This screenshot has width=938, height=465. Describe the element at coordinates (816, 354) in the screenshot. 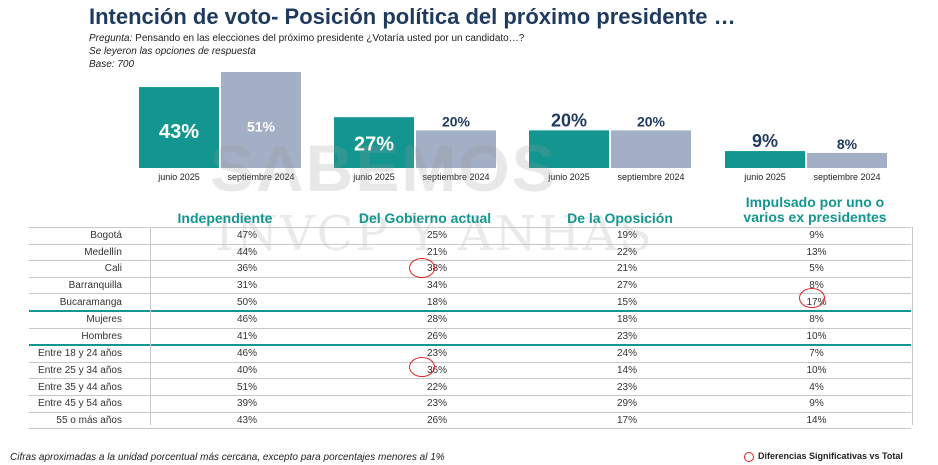

I see `table-cell: 7%` at that location.